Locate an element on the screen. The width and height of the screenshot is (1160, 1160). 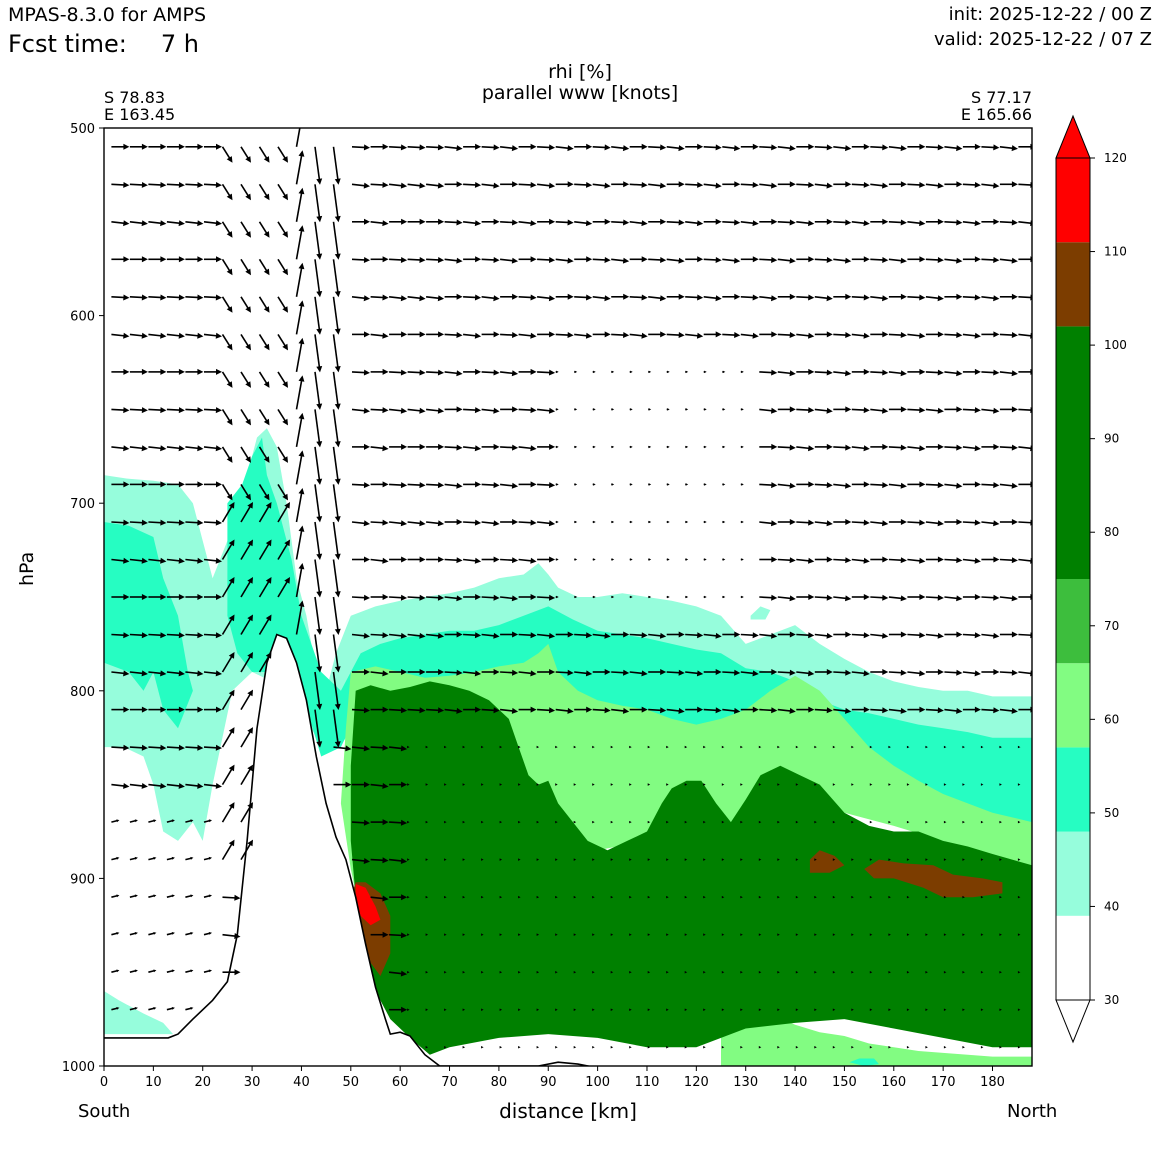
north-label: North is located at coordinates (1032, 1111).